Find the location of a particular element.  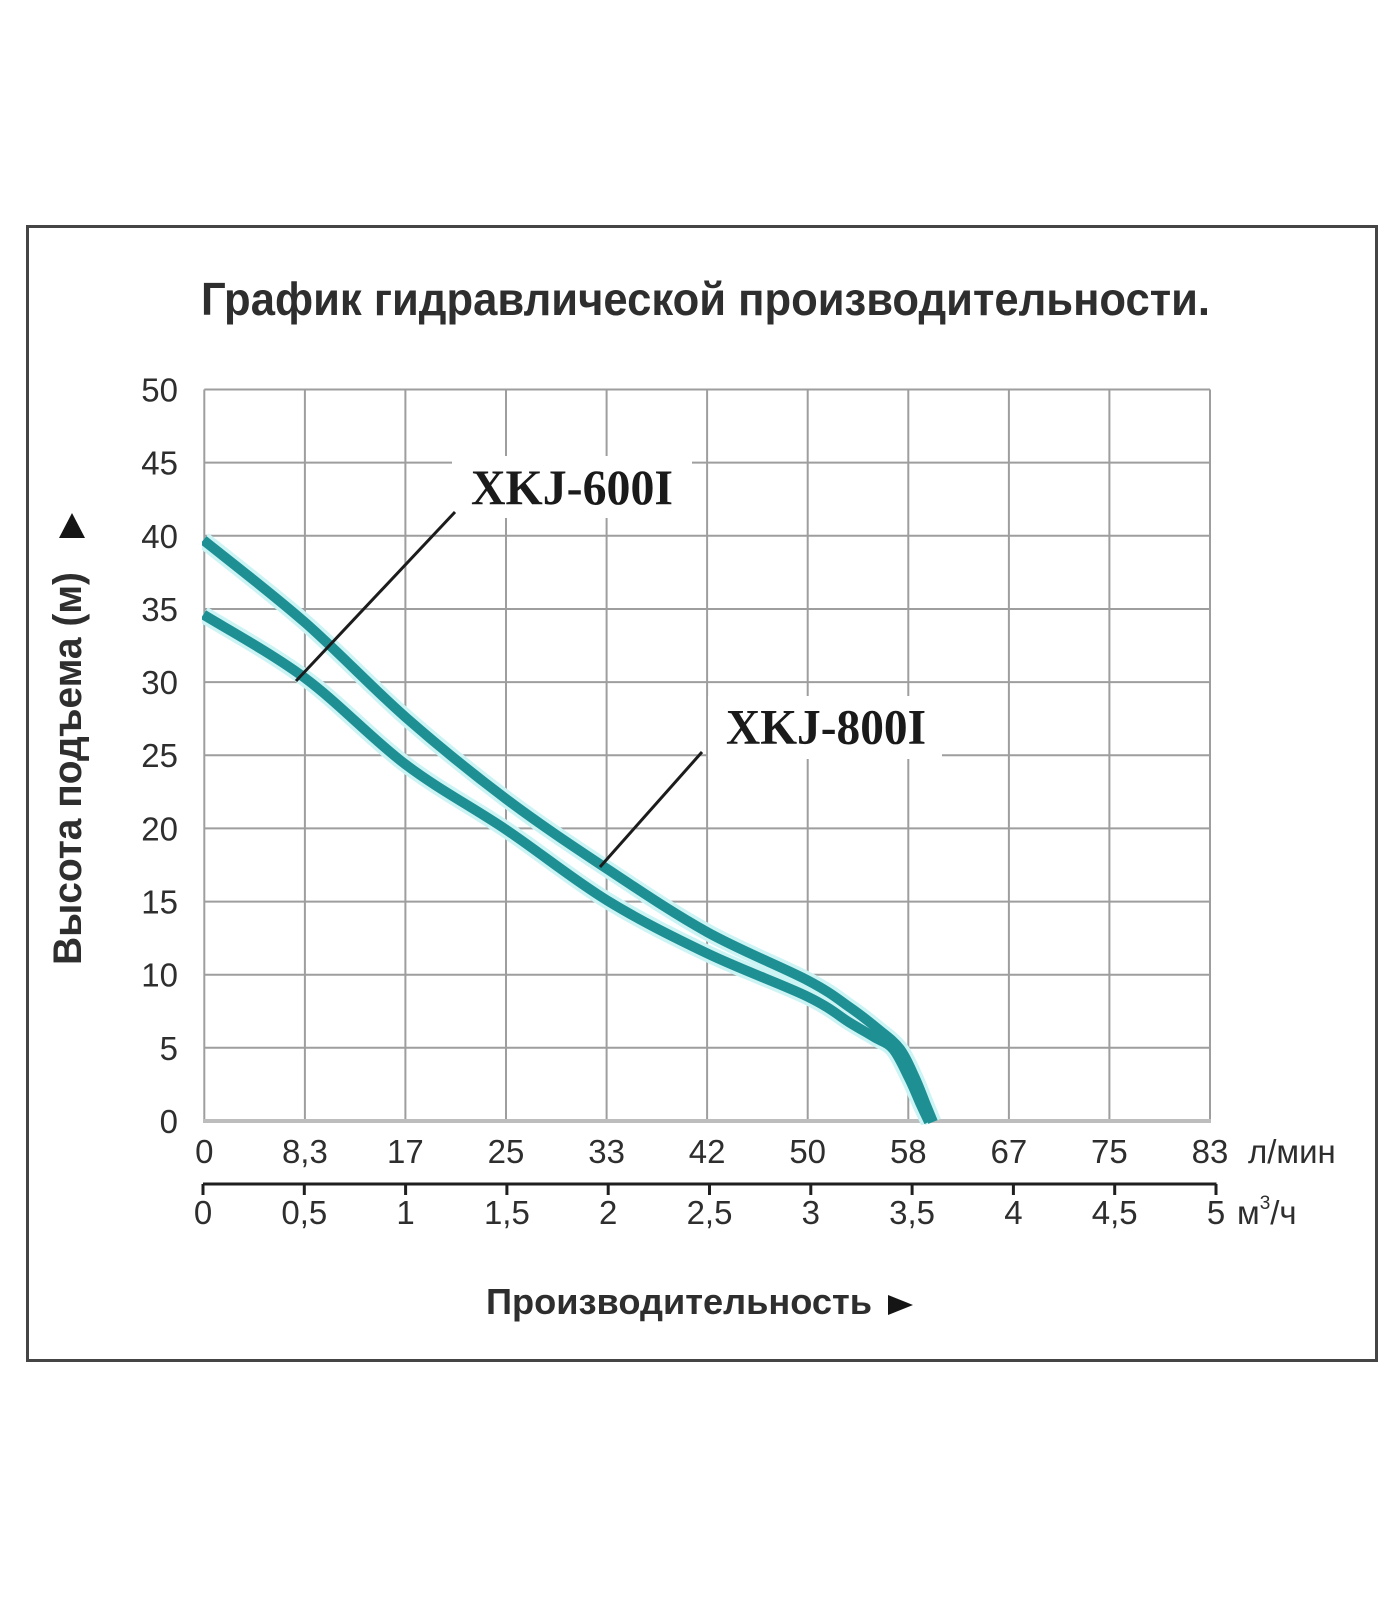

svg-text: XKJ-800I is located at coordinates (826, 727).